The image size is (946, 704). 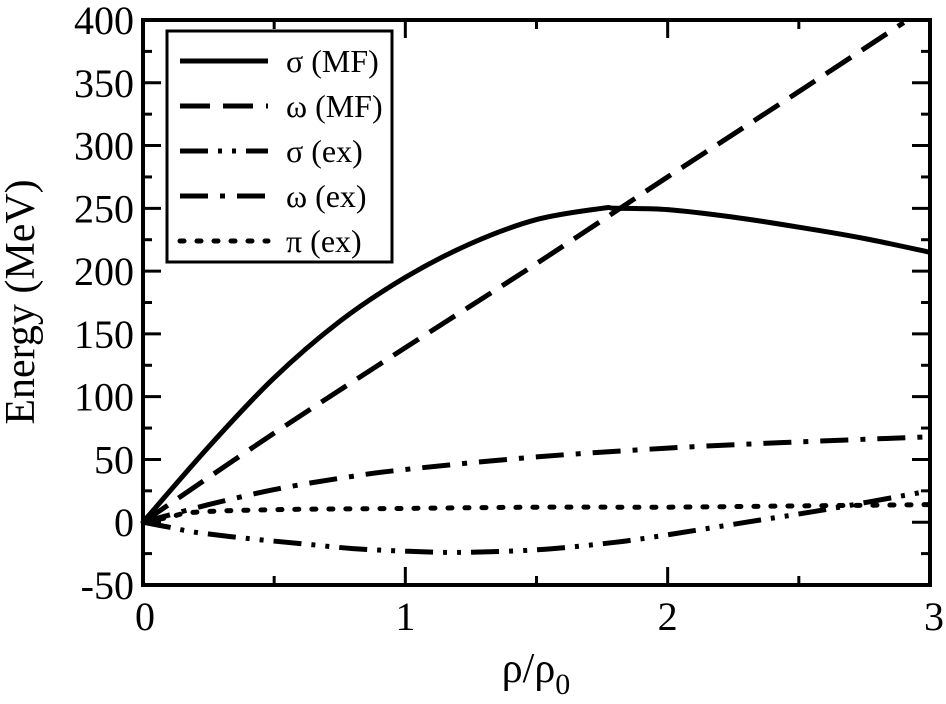 I want to click on y-tick-label: 200, so click(x=104, y=271).